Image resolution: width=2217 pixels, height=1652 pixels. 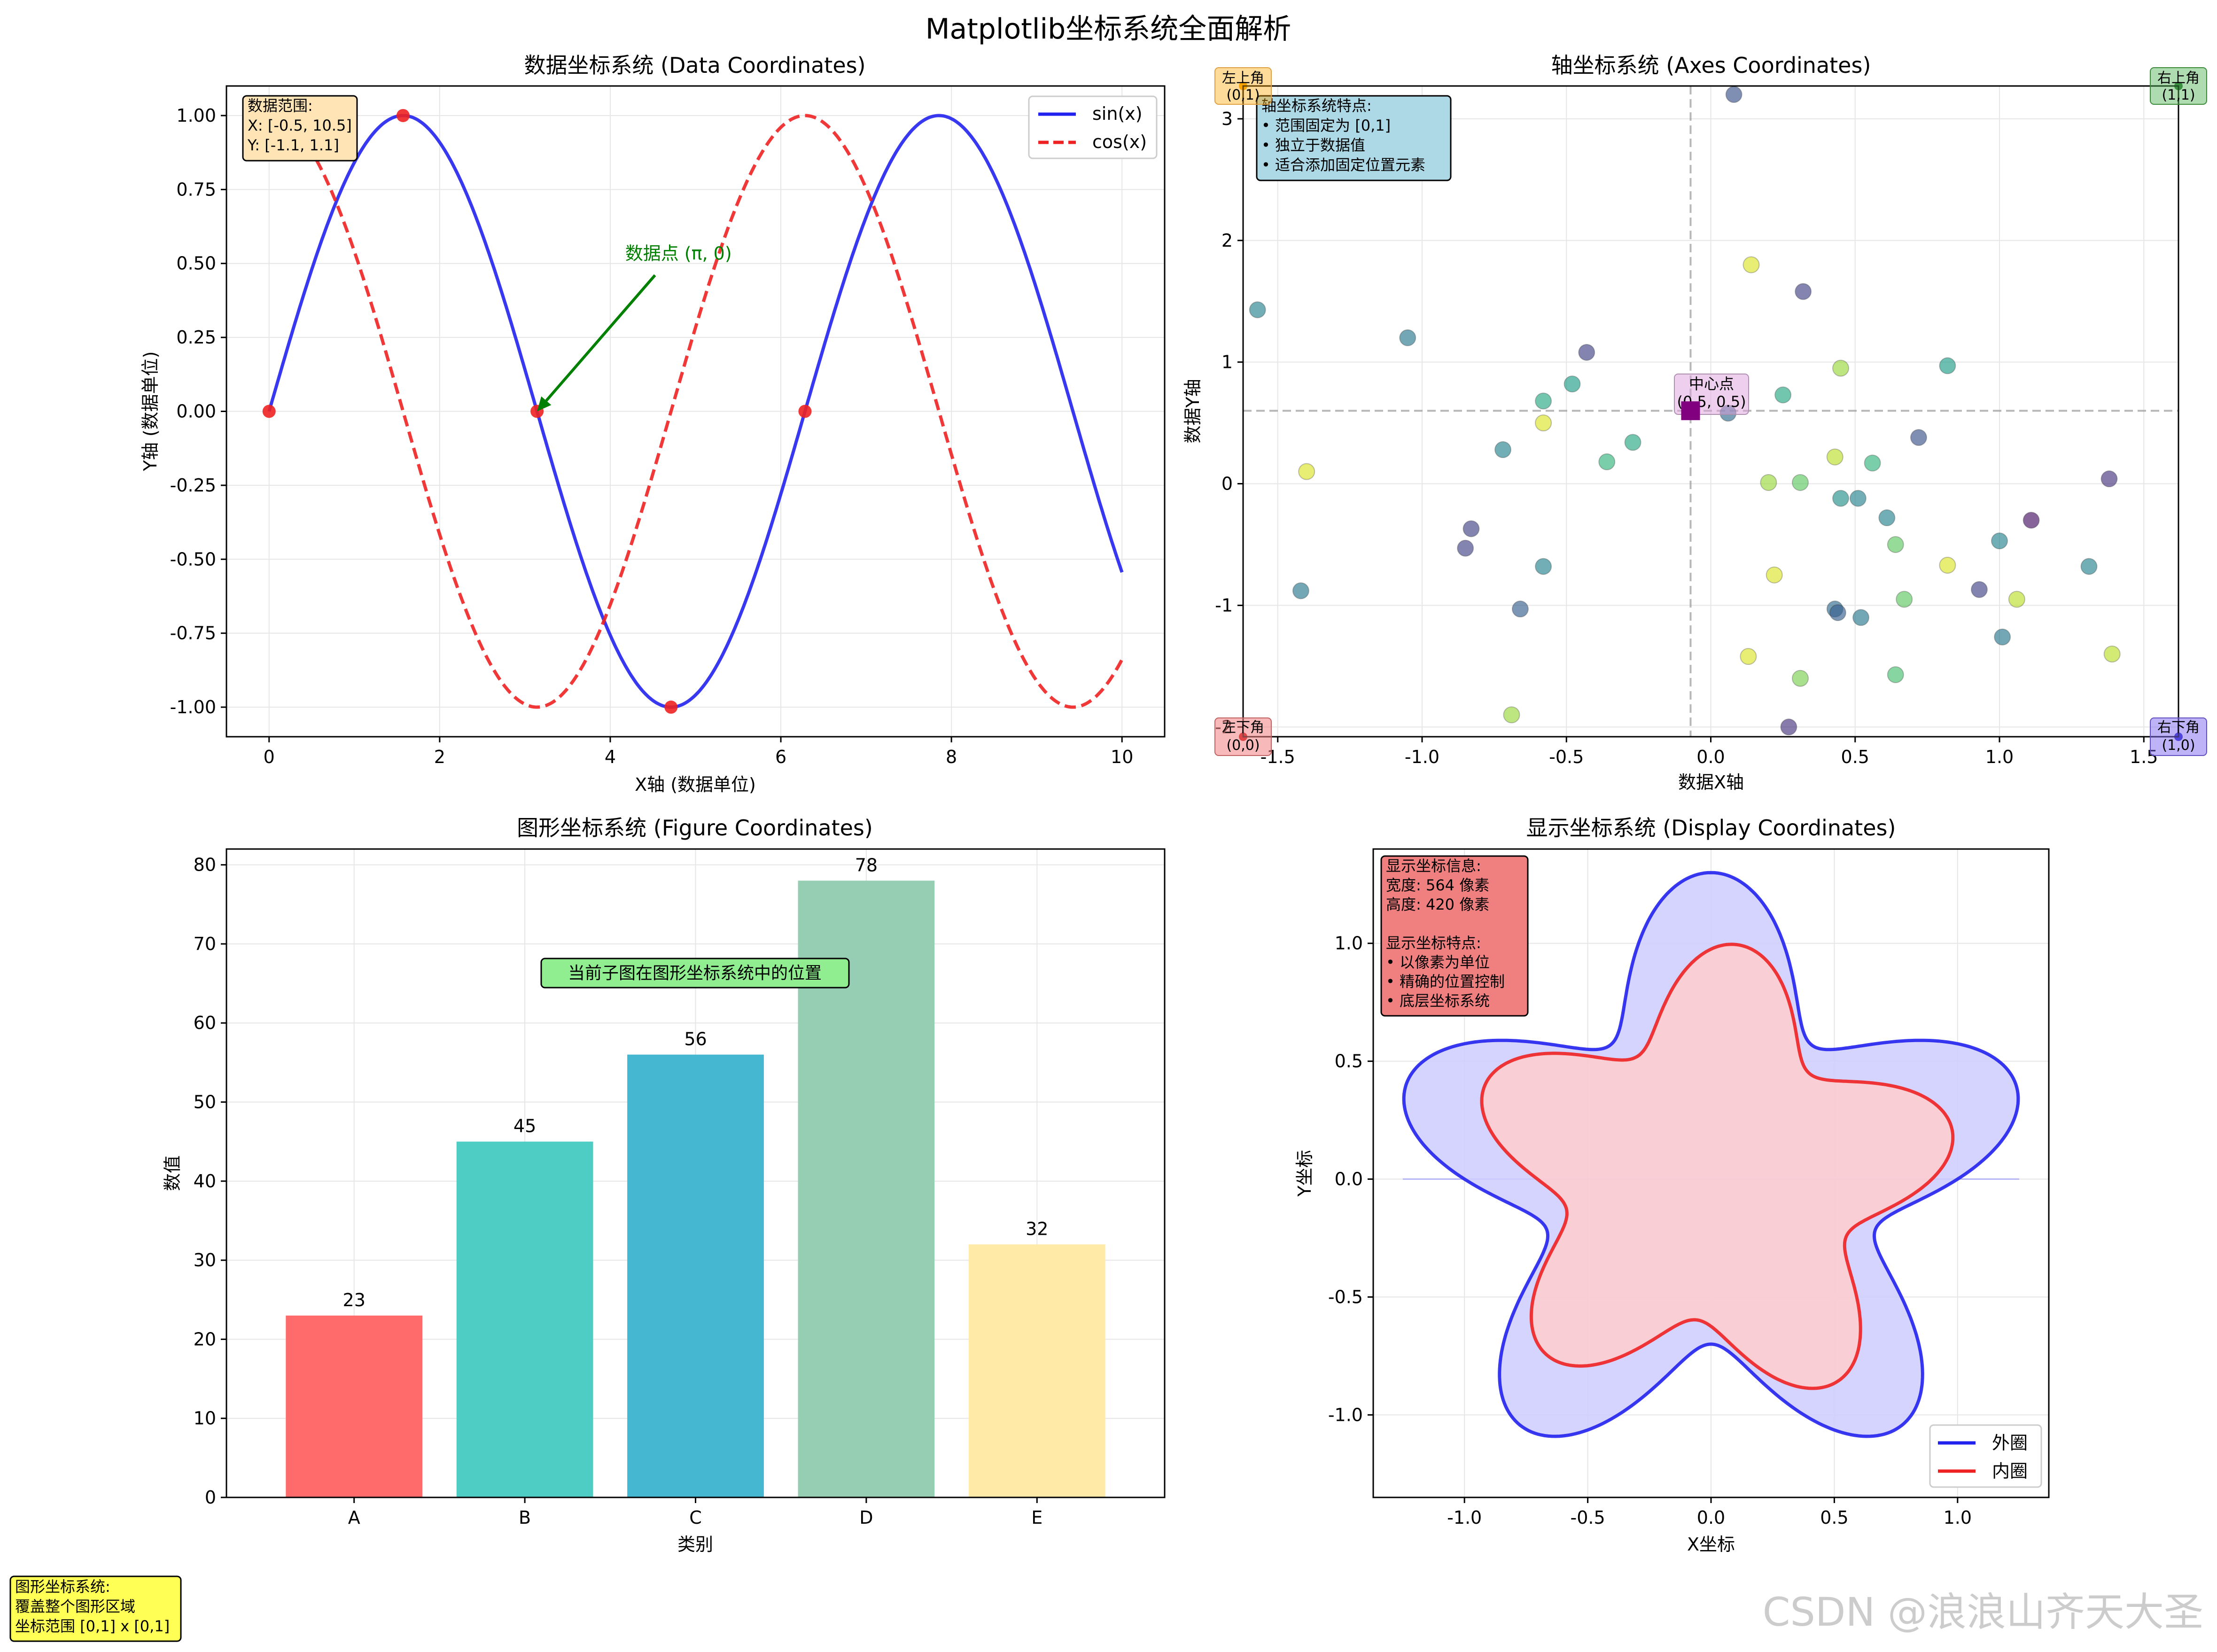 I want to click on note-line: 图形坐标系统:, so click(x=63, y=1587).